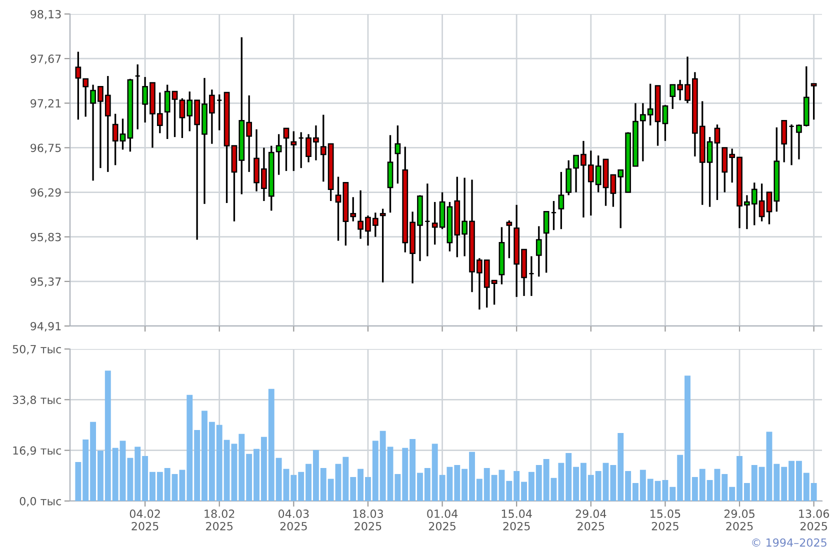 The width and height of the screenshot is (840, 550). What do you see at coordinates (40, 501) in the screenshot?
I see `y-tick-label: 0,0 тыс` at bounding box center [40, 501].